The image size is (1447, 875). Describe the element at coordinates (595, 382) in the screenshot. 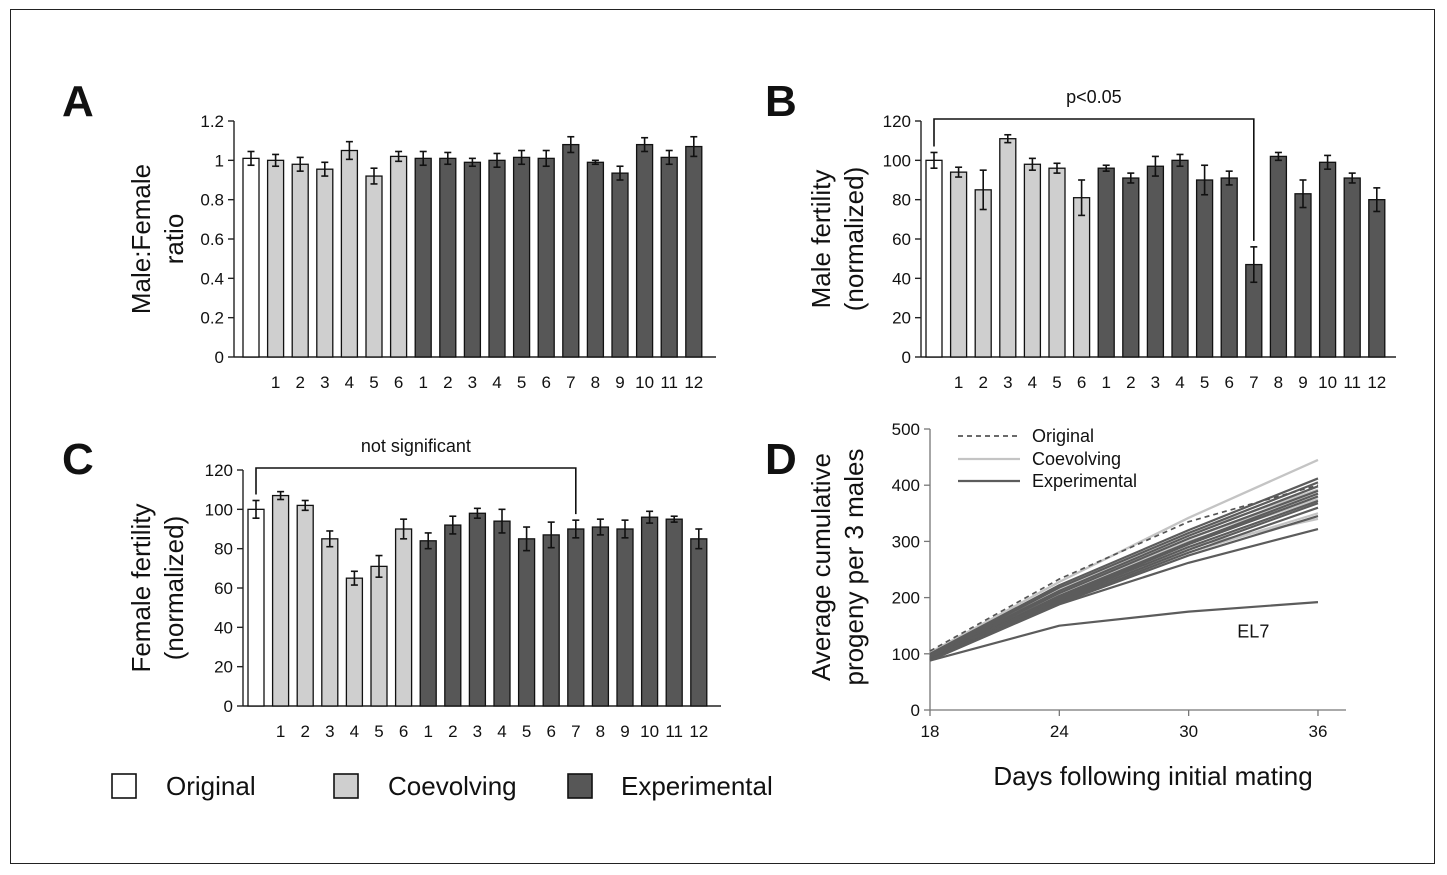

I see `x-tick-label: 8` at that location.